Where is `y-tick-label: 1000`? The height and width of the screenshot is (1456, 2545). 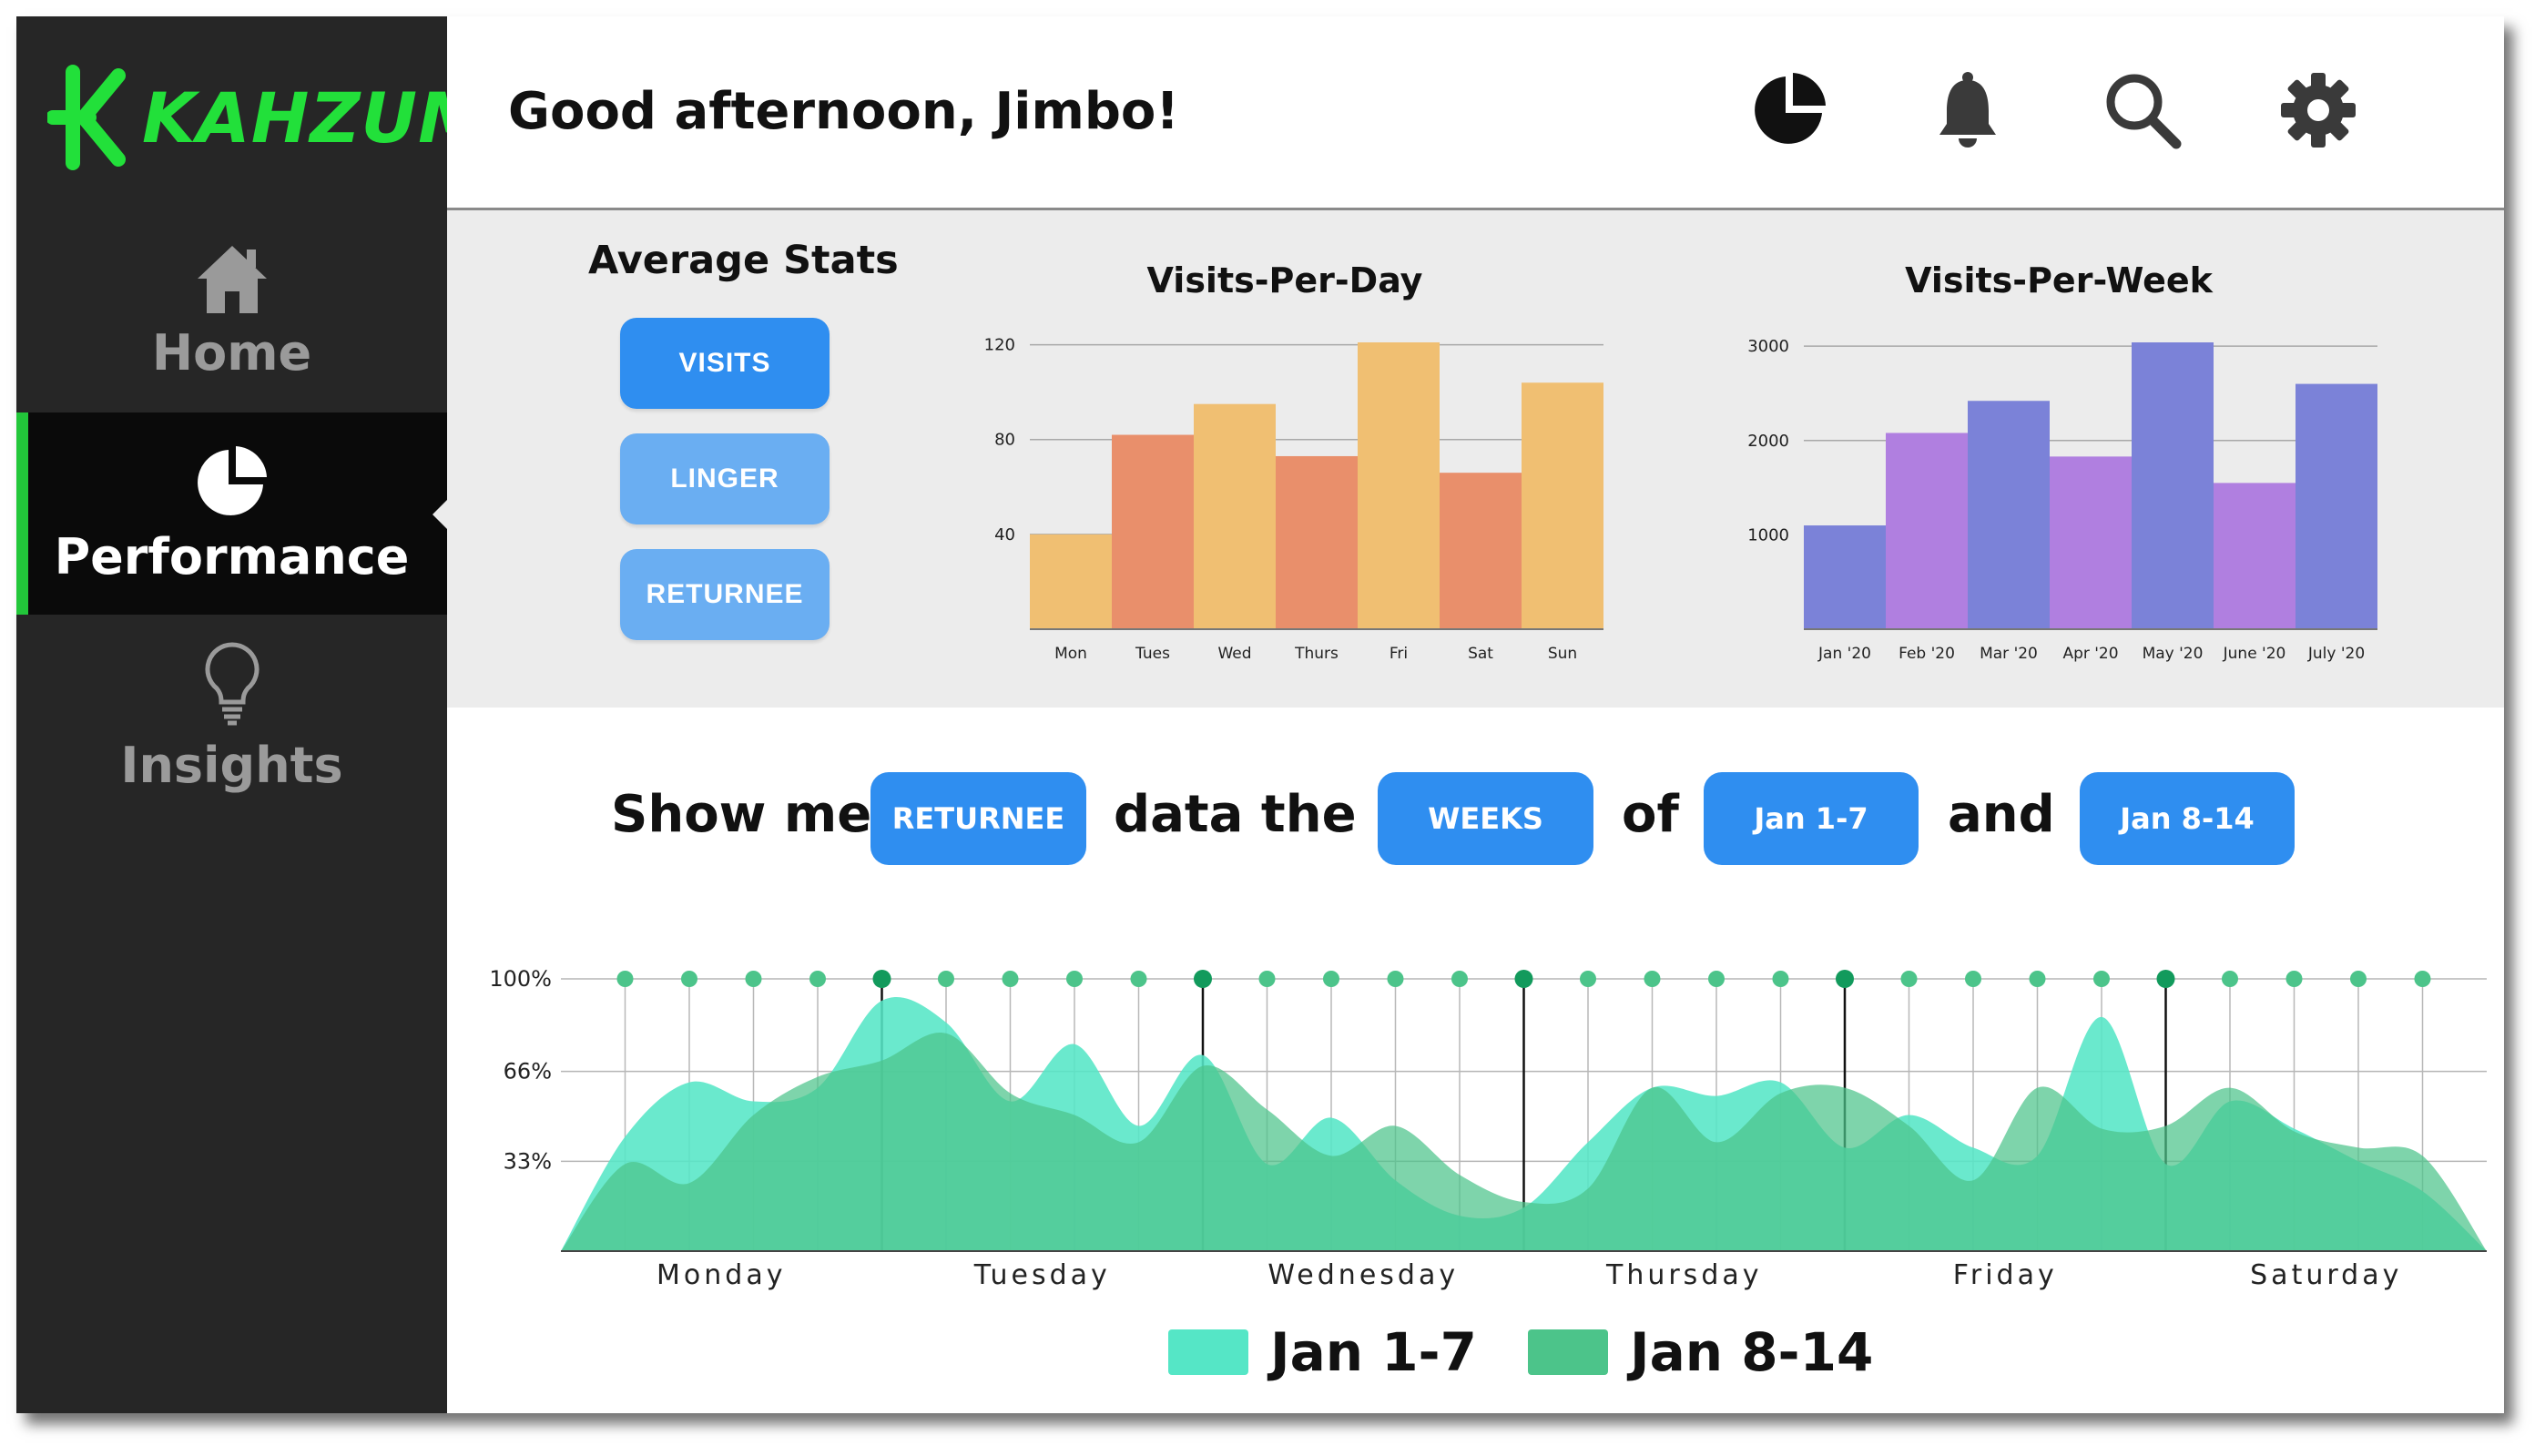
y-tick-label: 1000 is located at coordinates (1768, 535).